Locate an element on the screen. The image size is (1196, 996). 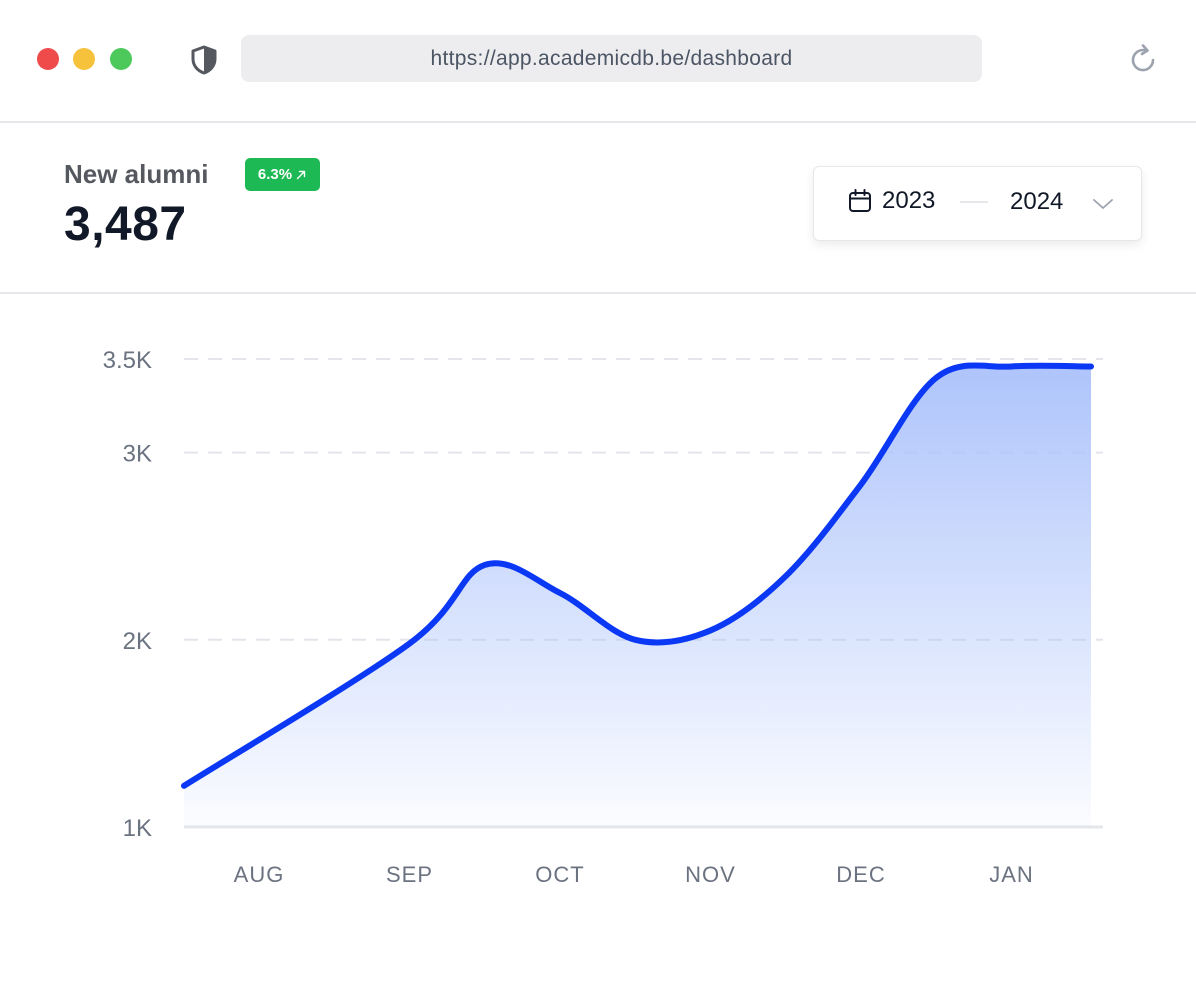
minimize-window-button is located at coordinates (84, 59).